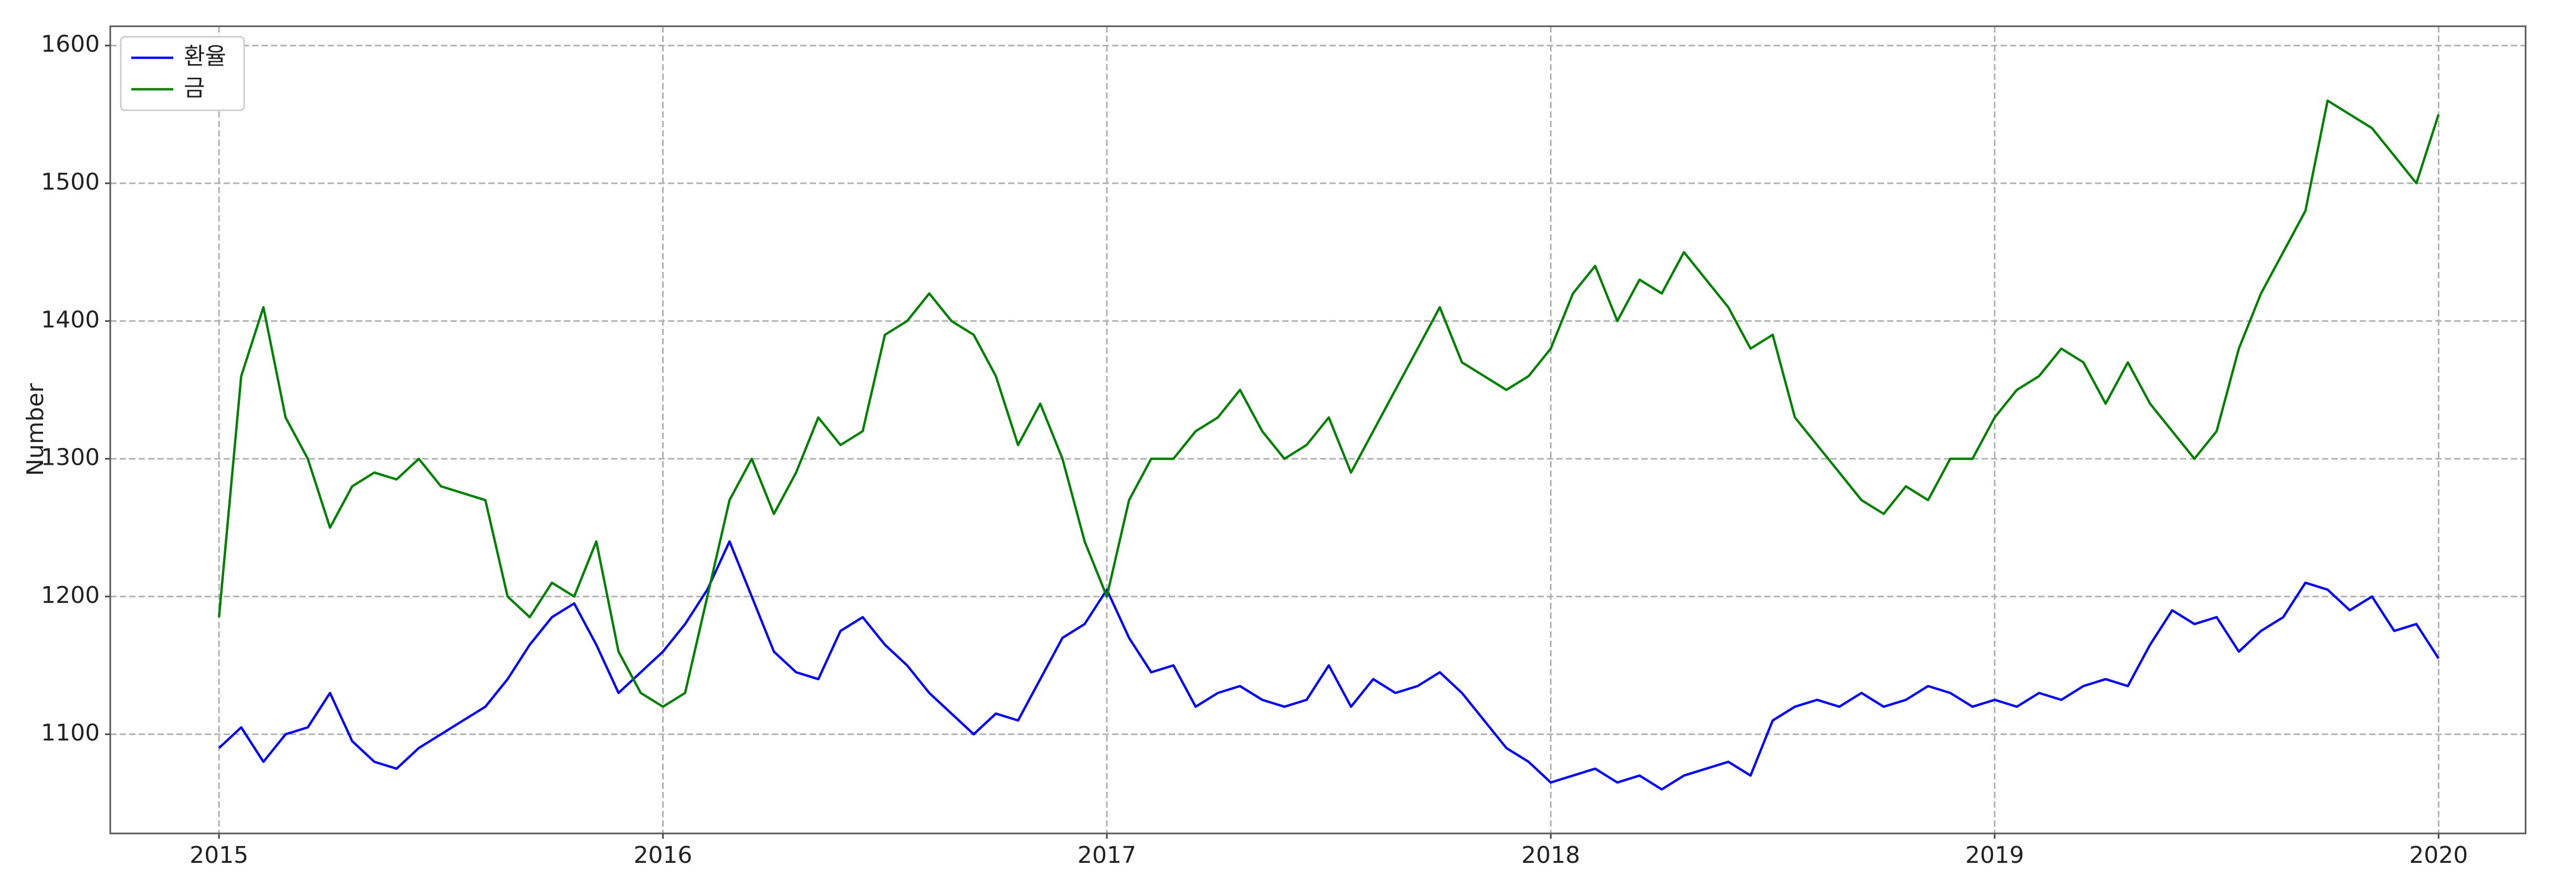 The width and height of the screenshot is (2576, 887). What do you see at coordinates (1106, 855) in the screenshot?
I see `x-tick-label: 2017` at bounding box center [1106, 855].